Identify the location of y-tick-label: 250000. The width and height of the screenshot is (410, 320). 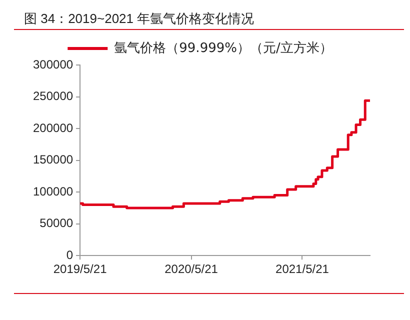
(53, 96).